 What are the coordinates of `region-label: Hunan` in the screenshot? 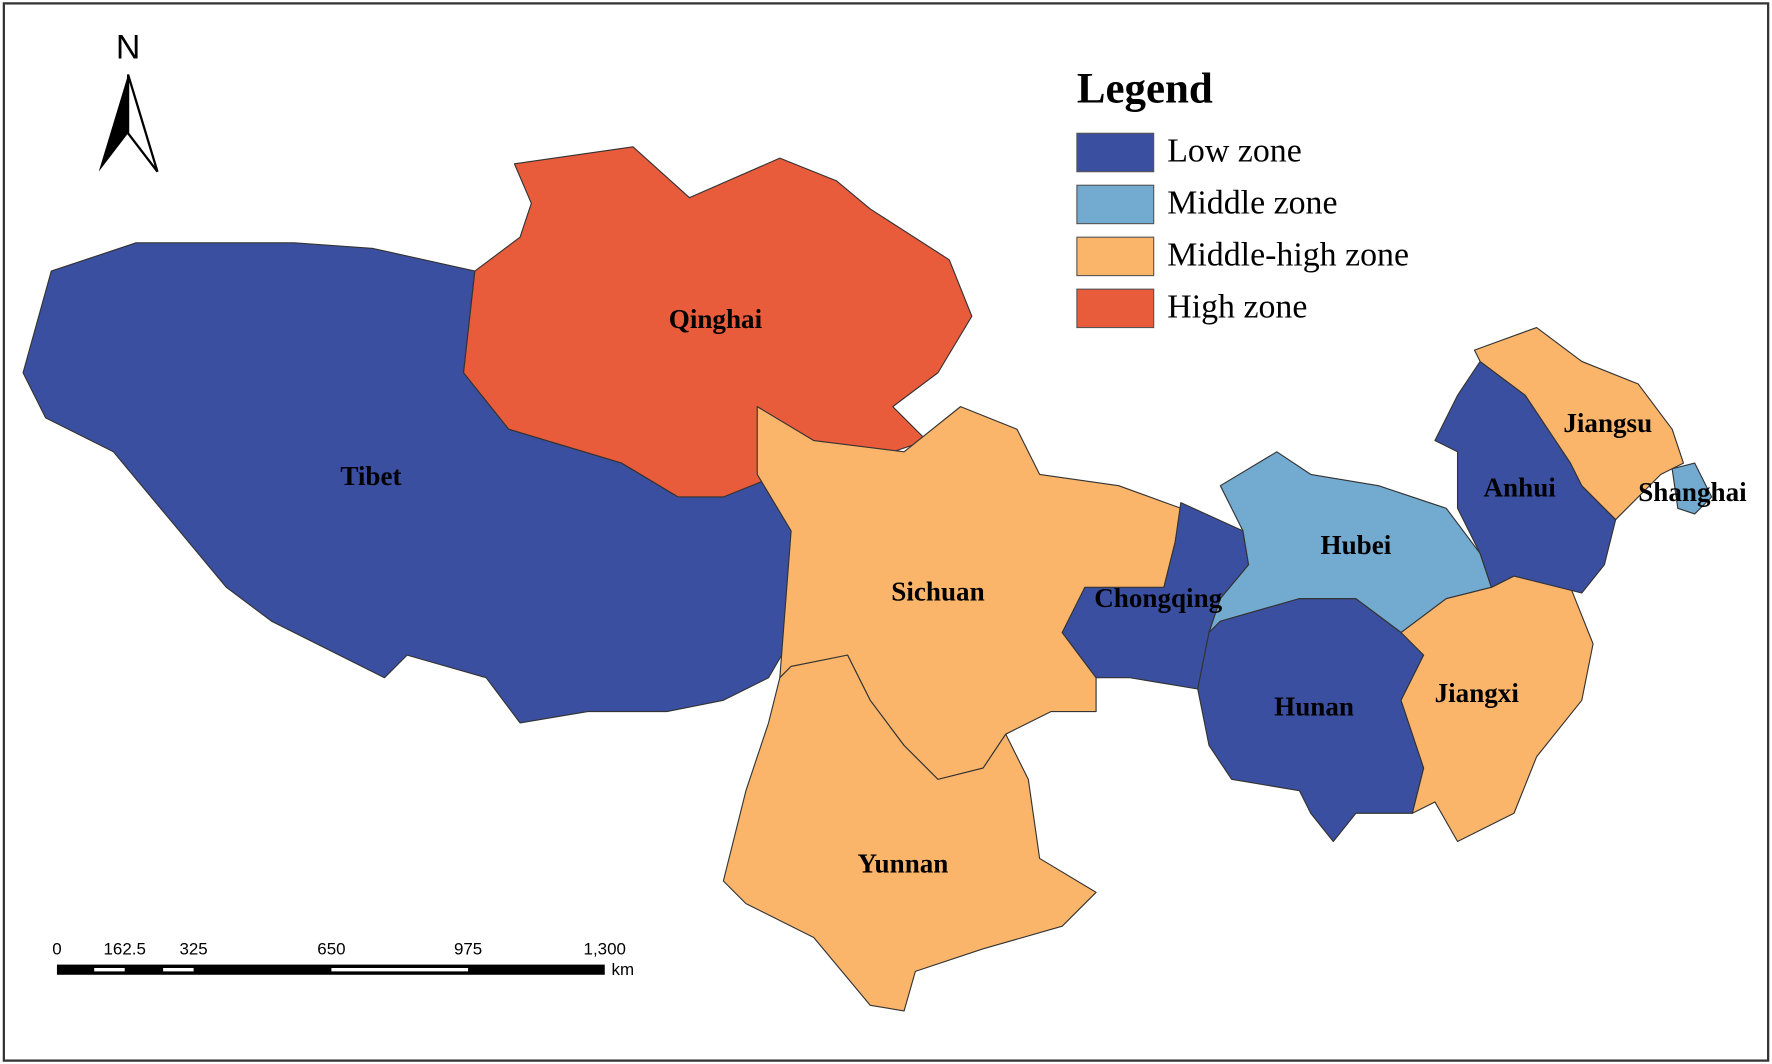 It's located at (1314, 707).